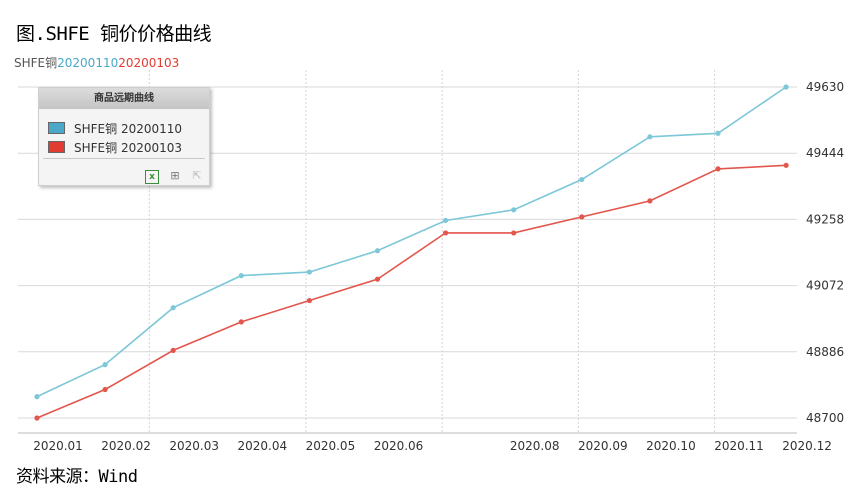 The width and height of the screenshot is (865, 495). I want to click on x-tick-label: 2020.11, so click(739, 446).